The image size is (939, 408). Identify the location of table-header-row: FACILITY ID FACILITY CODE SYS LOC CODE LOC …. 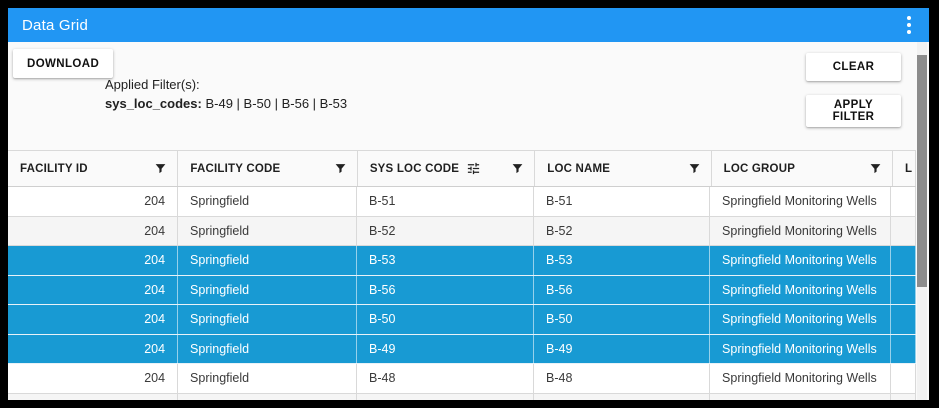
(462, 169).